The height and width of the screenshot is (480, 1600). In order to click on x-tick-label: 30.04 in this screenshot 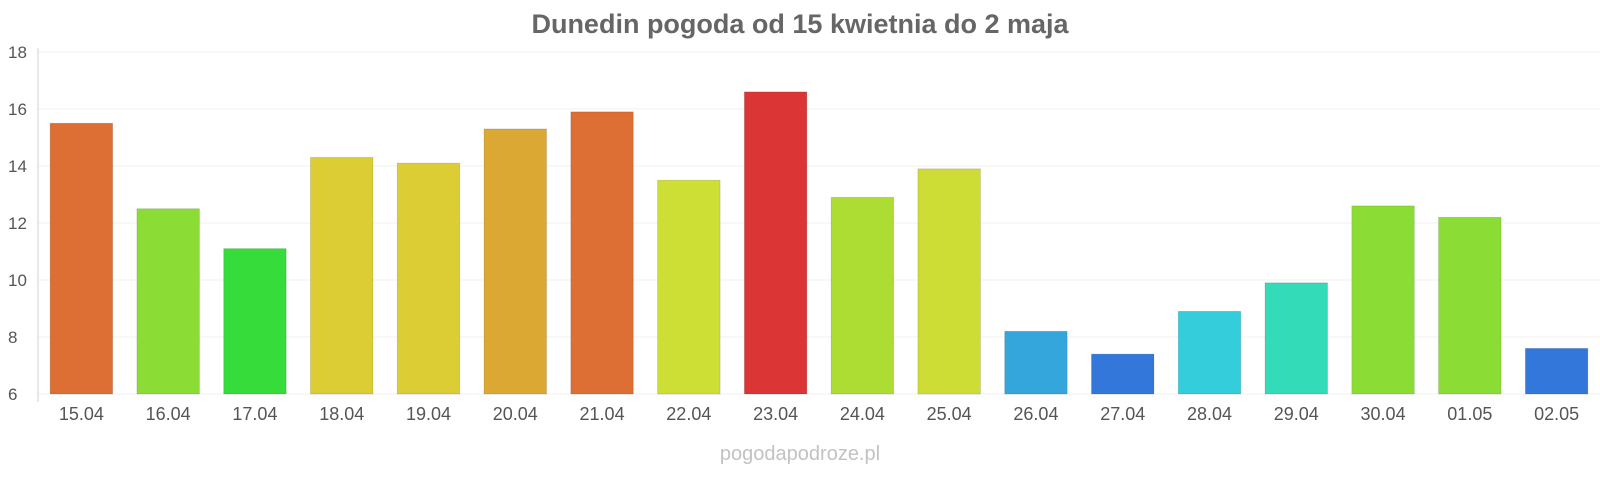, I will do `click(1383, 414)`.